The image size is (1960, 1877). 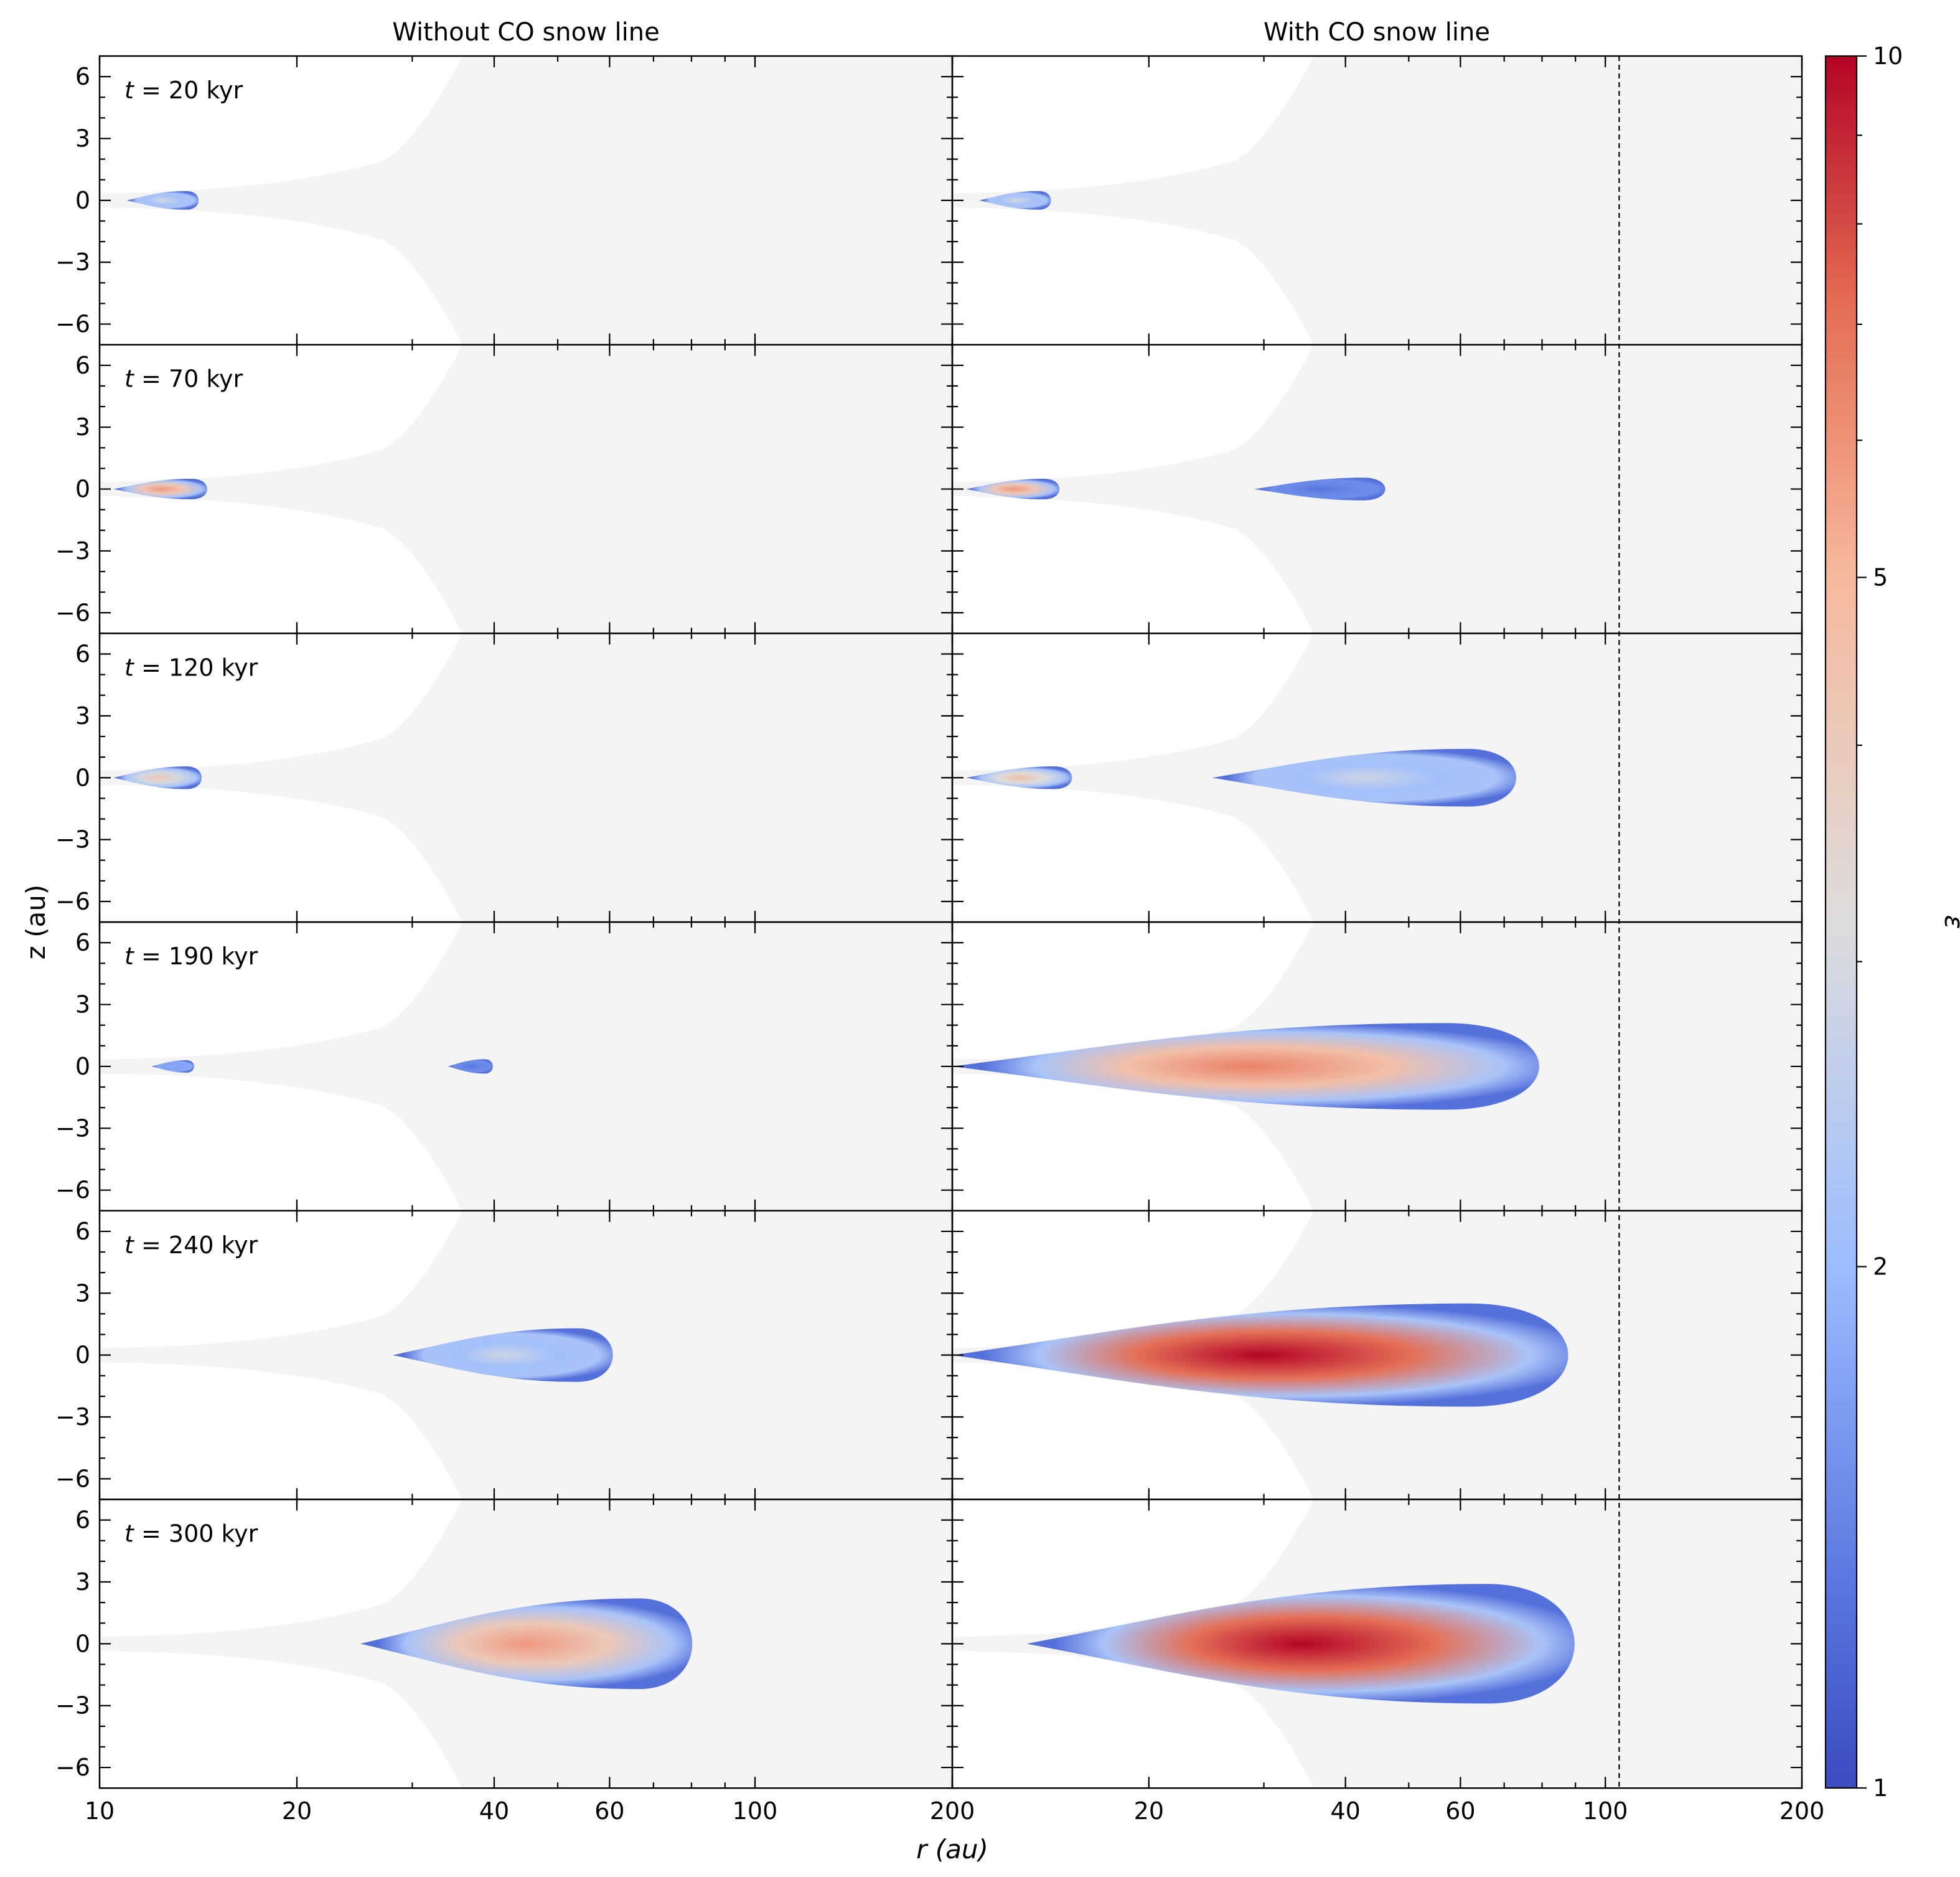 I want to click on time-label: t = 120 kyr, so click(x=191, y=667).